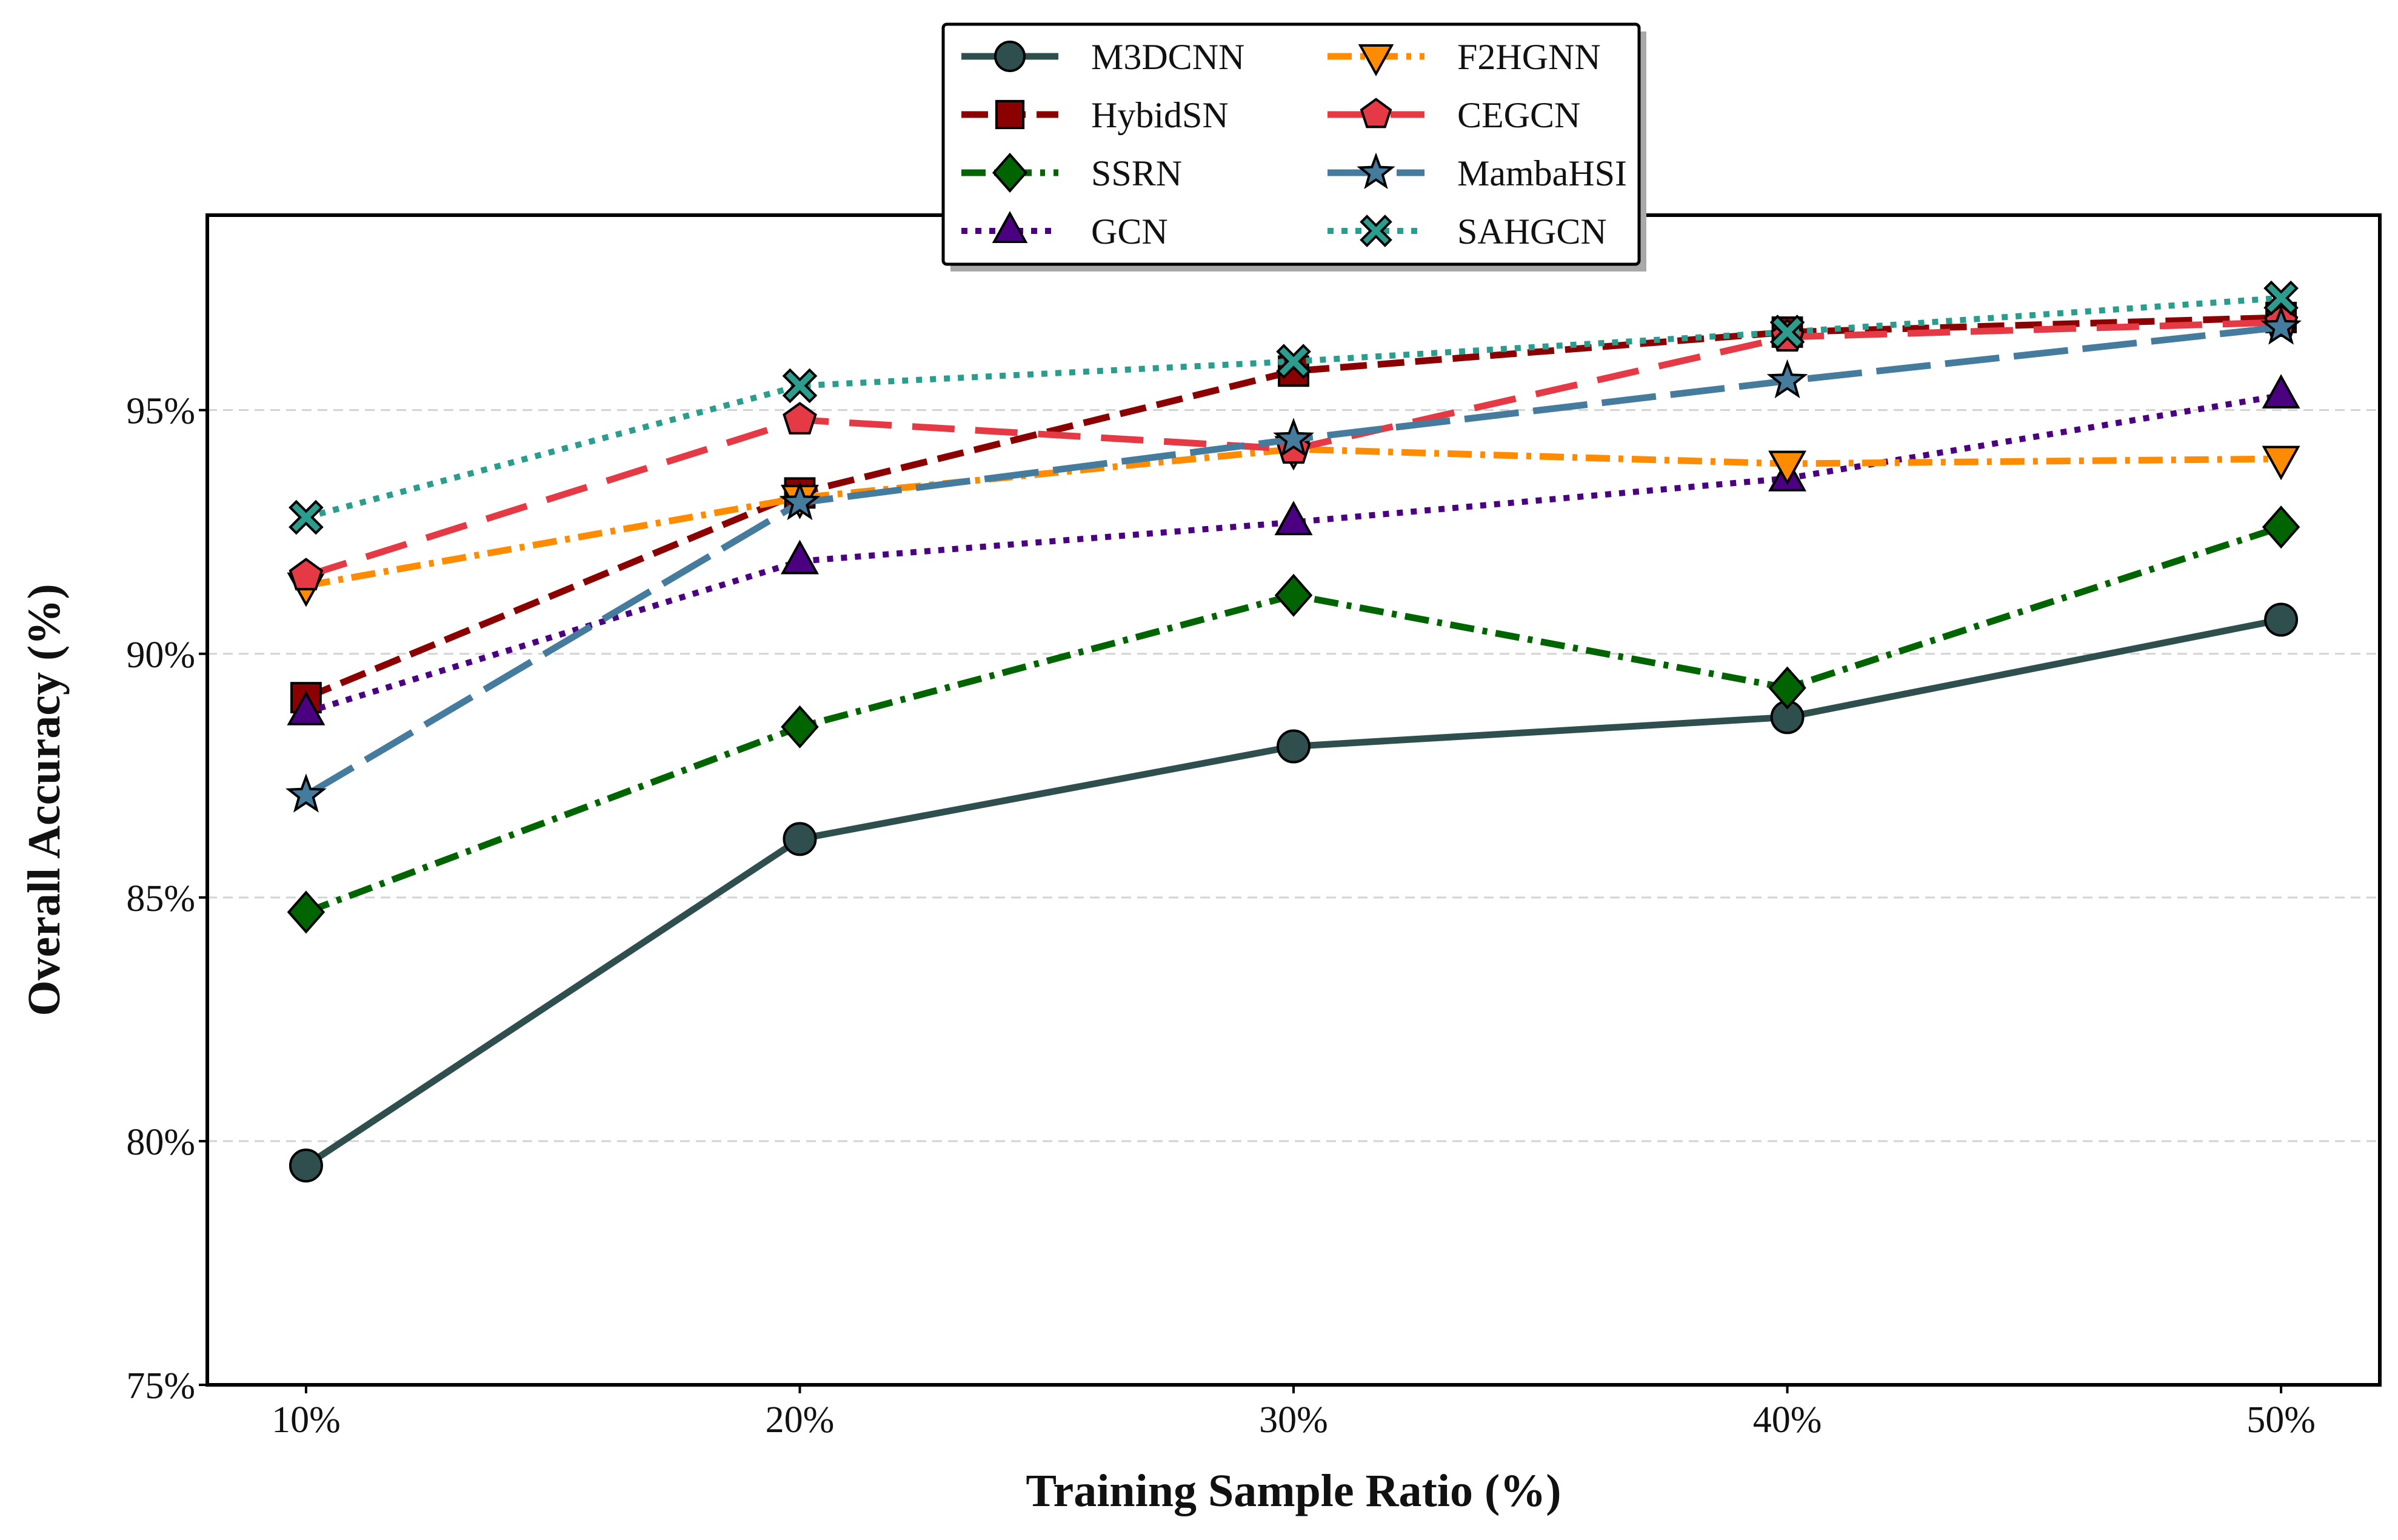 Image resolution: width=2398 pixels, height=1540 pixels. I want to click on legend-item-sahgcn: SAHGCN, so click(1467, 232).